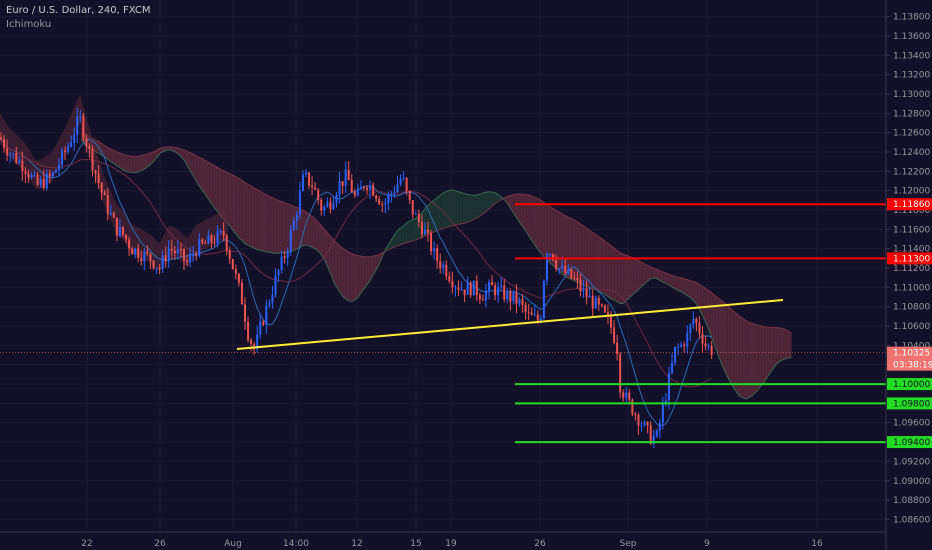 The width and height of the screenshot is (932, 550). Describe the element at coordinates (78, 10) in the screenshot. I see `symbol-title: Euro / U.S. Dollar, 240, FXCM` at that location.